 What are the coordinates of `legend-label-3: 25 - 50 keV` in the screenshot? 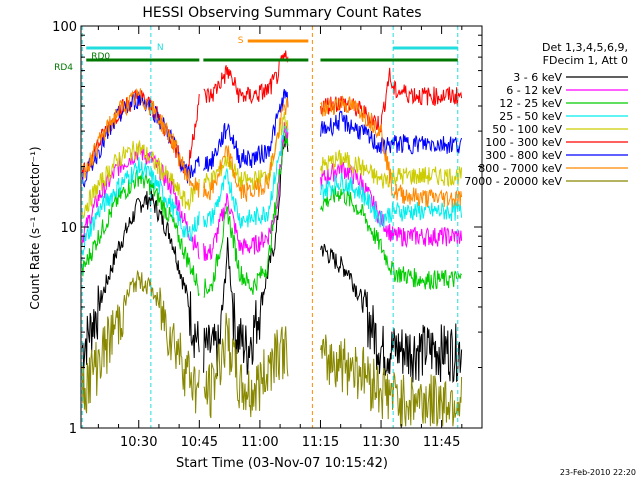 It's located at (530, 116).